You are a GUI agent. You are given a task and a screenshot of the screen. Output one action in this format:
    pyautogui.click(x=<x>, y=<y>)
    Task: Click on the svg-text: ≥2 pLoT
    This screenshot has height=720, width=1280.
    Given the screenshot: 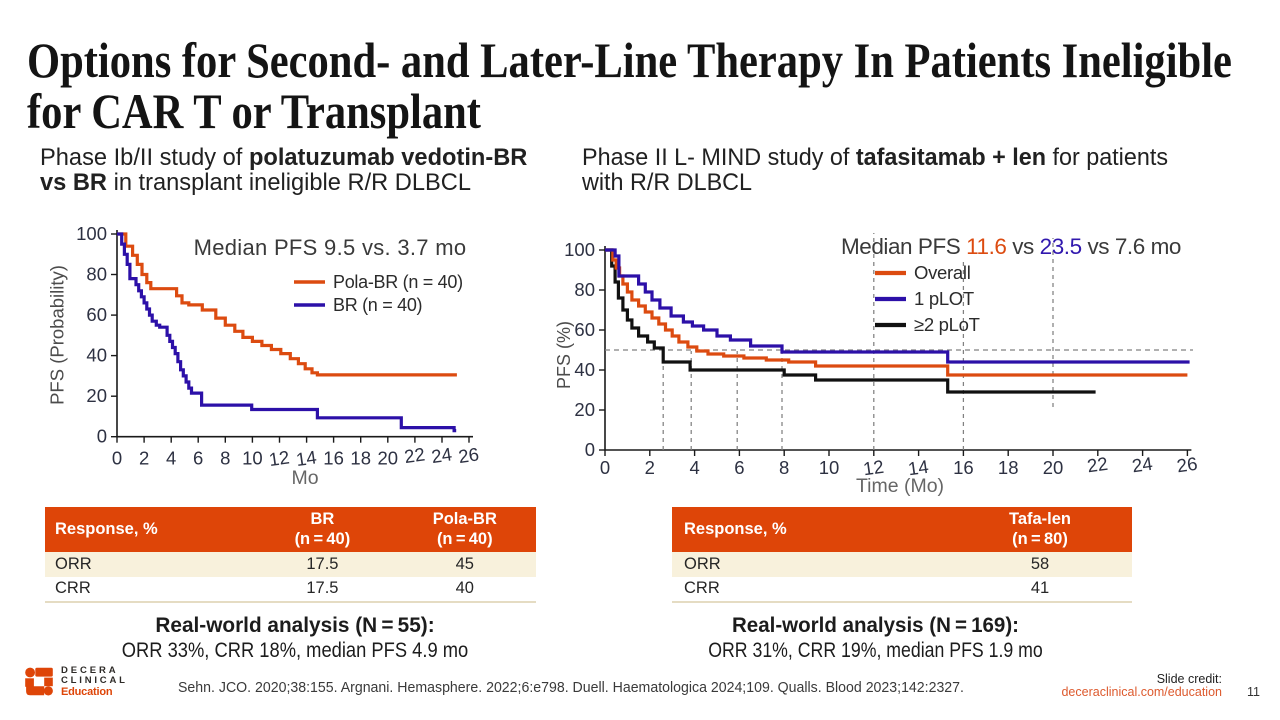 What is the action you would take?
    pyautogui.click(x=947, y=324)
    